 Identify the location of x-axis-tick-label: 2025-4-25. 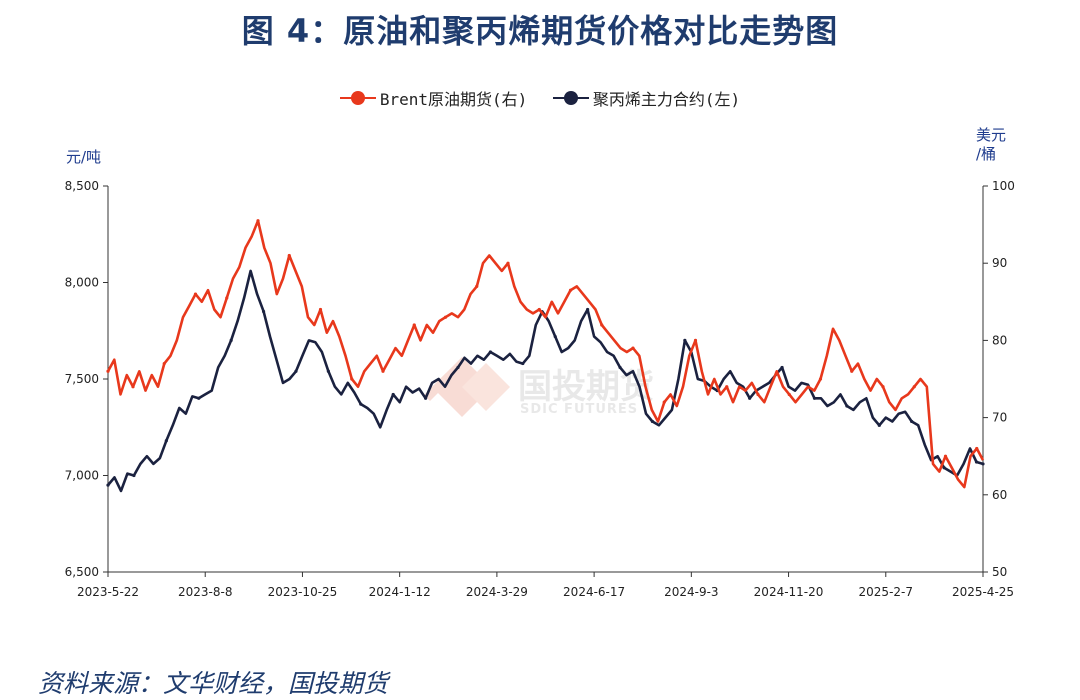
(983, 592).